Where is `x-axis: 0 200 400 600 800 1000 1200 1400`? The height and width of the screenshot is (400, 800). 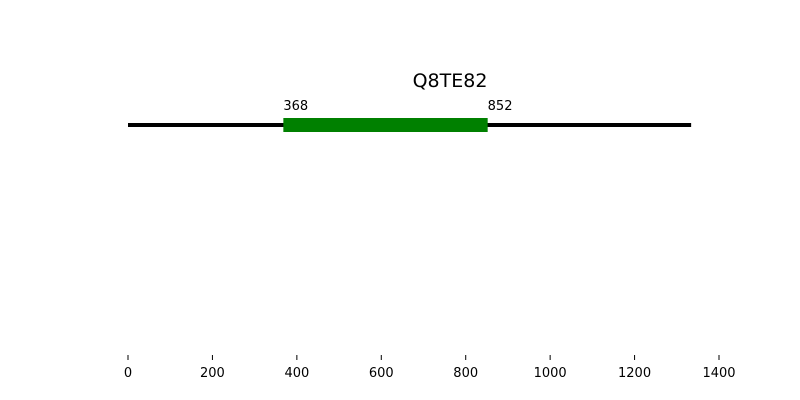
x-axis: 0 200 400 600 800 1000 1200 1400 is located at coordinates (430, 368).